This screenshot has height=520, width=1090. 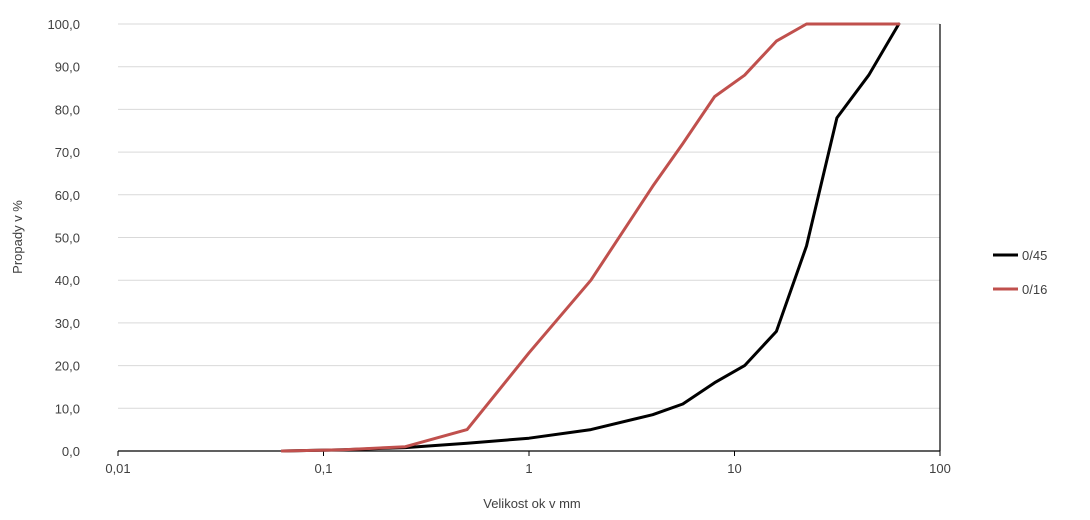 I want to click on y-tick-label-3: 30,0, so click(x=67, y=323).